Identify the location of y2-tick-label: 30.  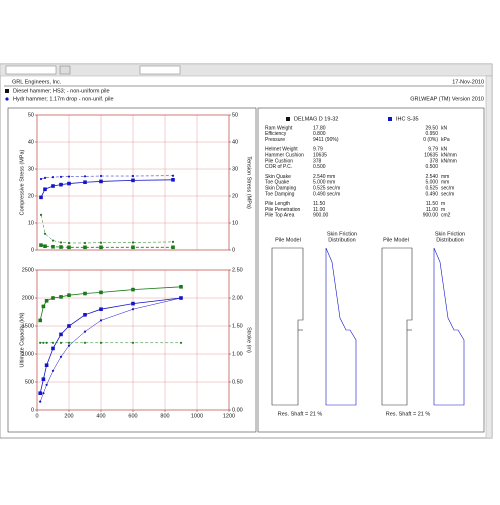
(235, 169).